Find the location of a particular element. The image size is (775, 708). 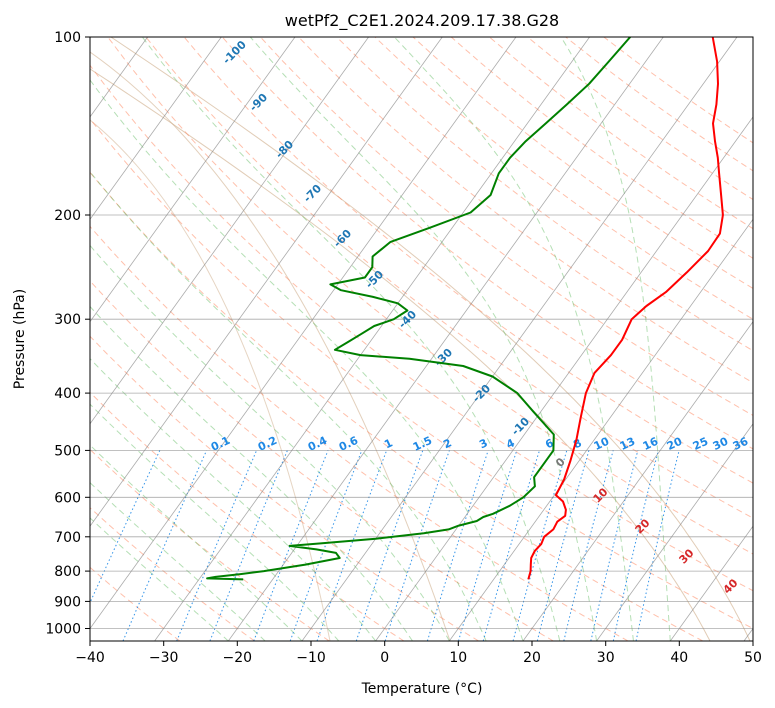

mixing-ratio-label: 16 is located at coordinates (651, 444).